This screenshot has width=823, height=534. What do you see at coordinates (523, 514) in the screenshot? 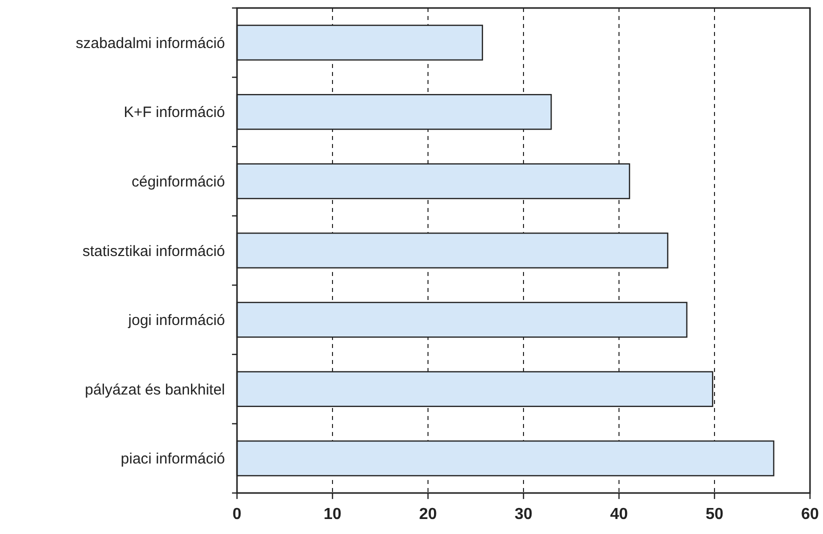
I see `x-tick-label: 30` at bounding box center [523, 514].